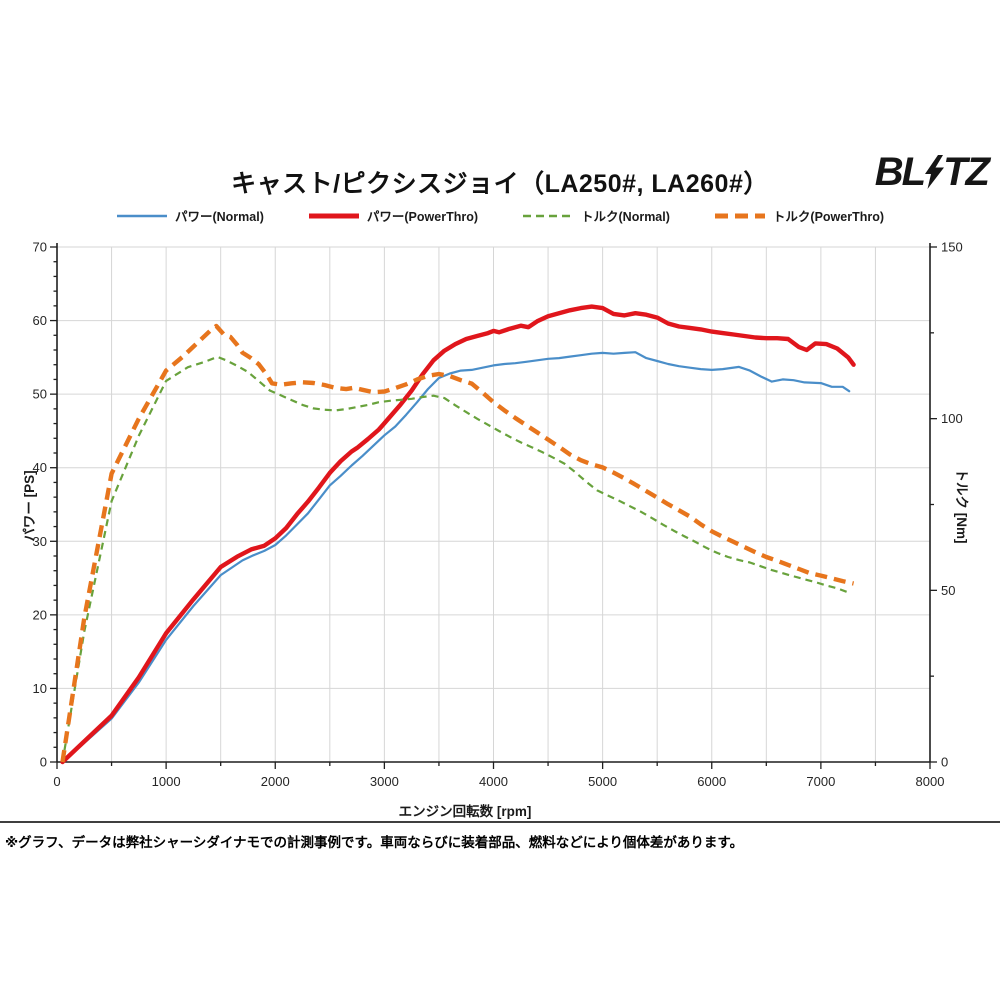  I want to click on svg-text: 100, so click(952, 418).